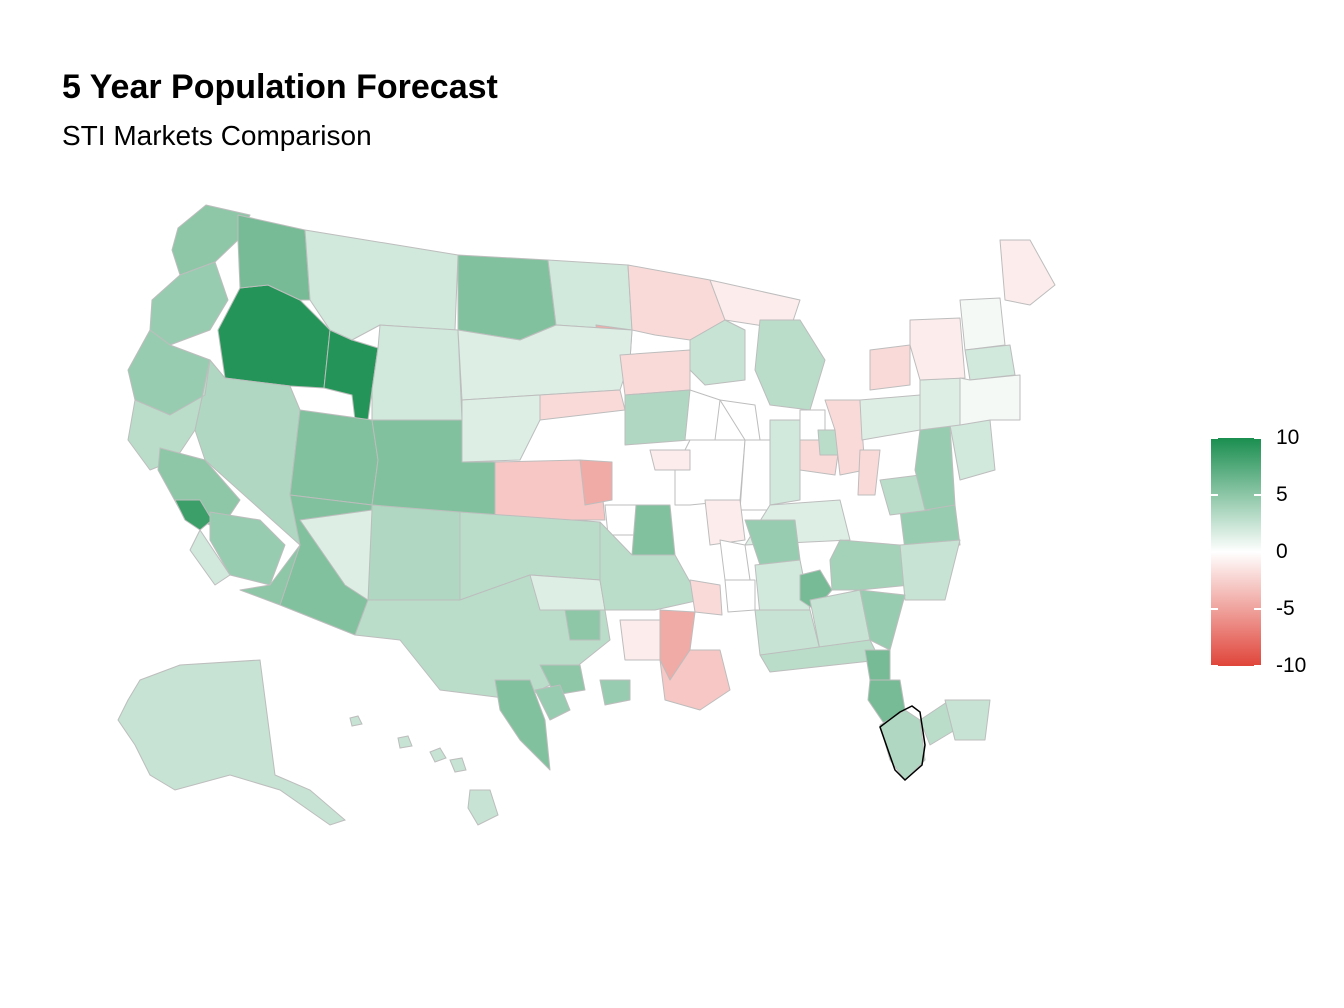  Describe the element at coordinates (902, 743) in the screenshot. I see `highlighted-market-outline` at that location.